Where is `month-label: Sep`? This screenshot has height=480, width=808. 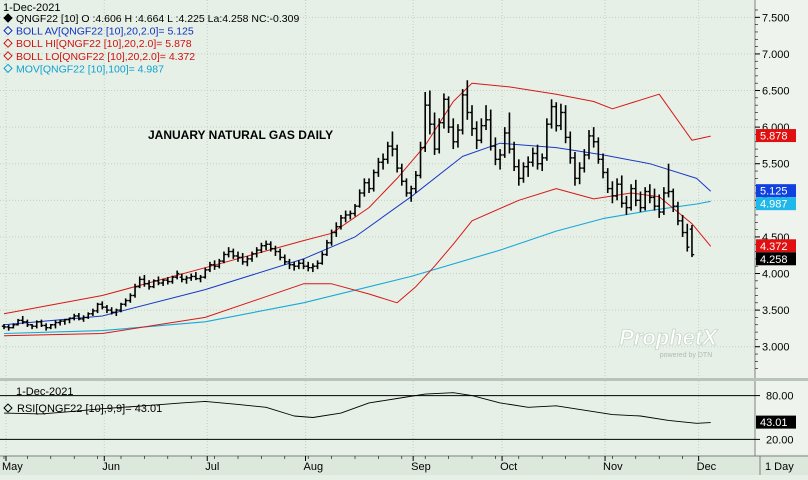 month-label: Sep is located at coordinates (421, 467).